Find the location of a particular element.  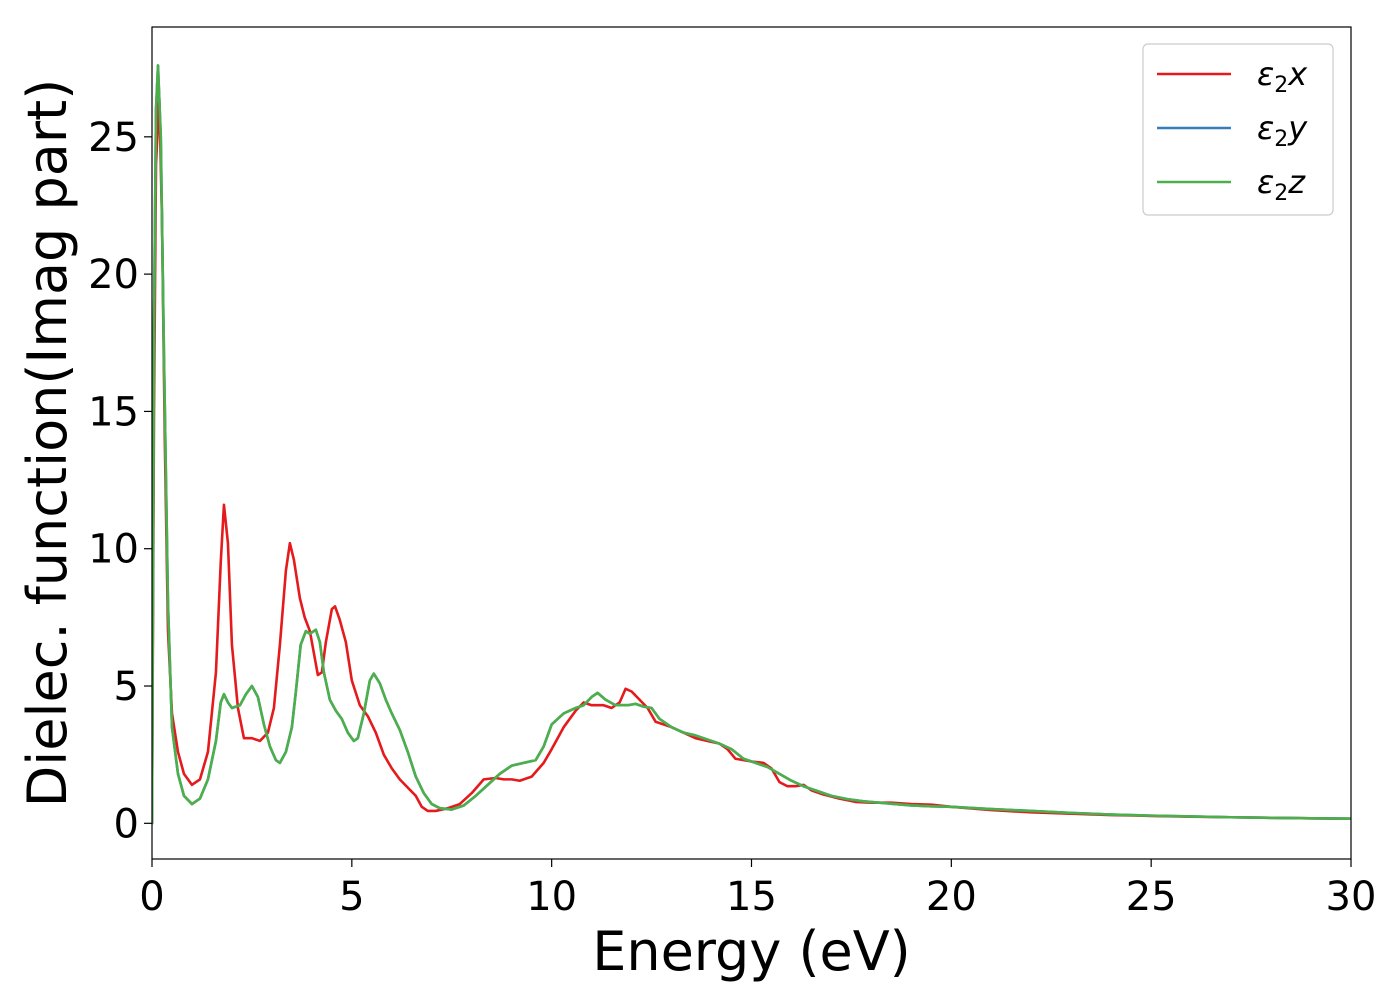

y-tick-label: 25 is located at coordinates (113, 138).